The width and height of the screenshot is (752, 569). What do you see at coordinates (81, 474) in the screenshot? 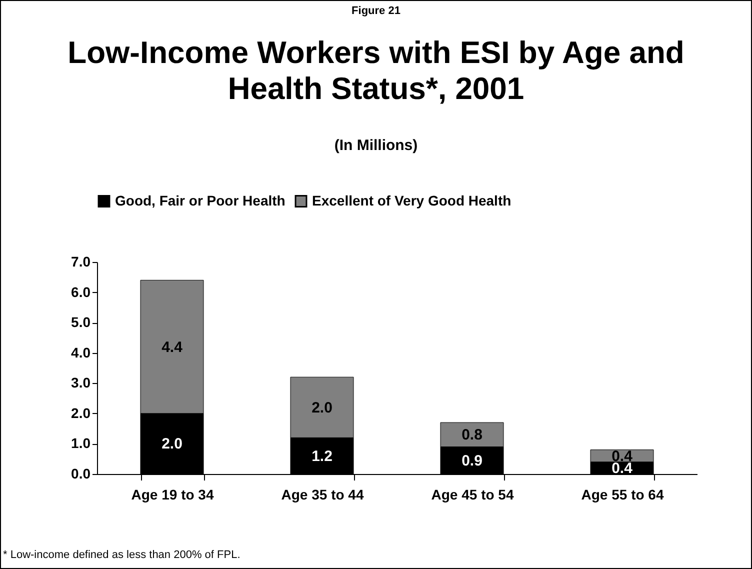
I see `y-tick-label: 0.0` at bounding box center [81, 474].